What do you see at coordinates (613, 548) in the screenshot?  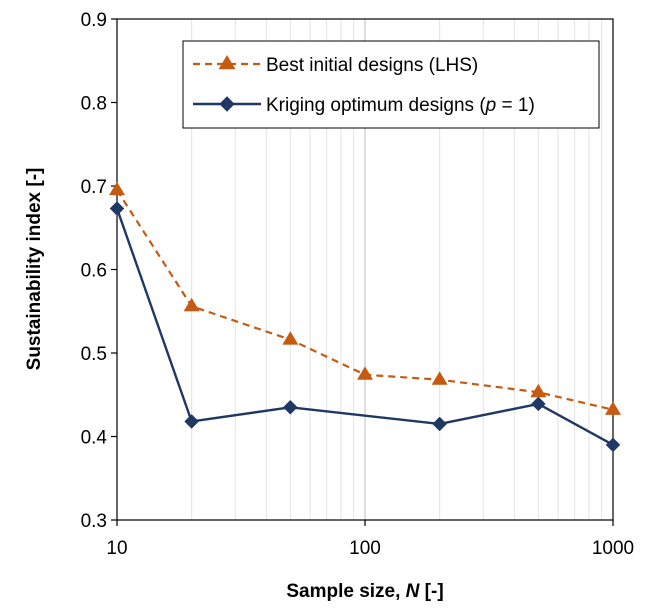 I see `x-tick-label: 1000` at bounding box center [613, 548].